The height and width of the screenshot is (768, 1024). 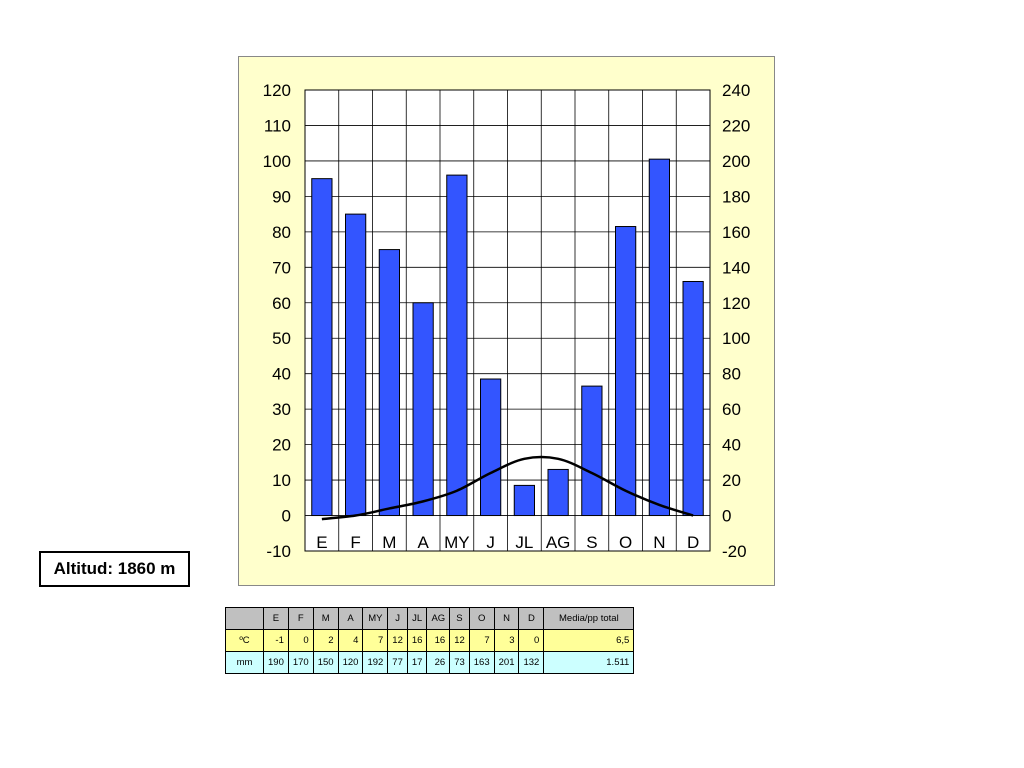 What do you see at coordinates (350, 618) in the screenshot?
I see `table-cell: A` at bounding box center [350, 618].